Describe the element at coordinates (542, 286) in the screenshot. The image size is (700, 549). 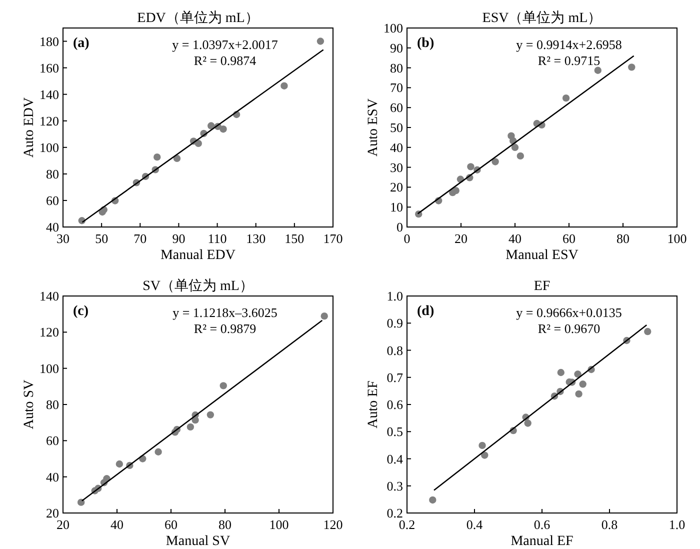
I see `chart-title: EF` at that location.